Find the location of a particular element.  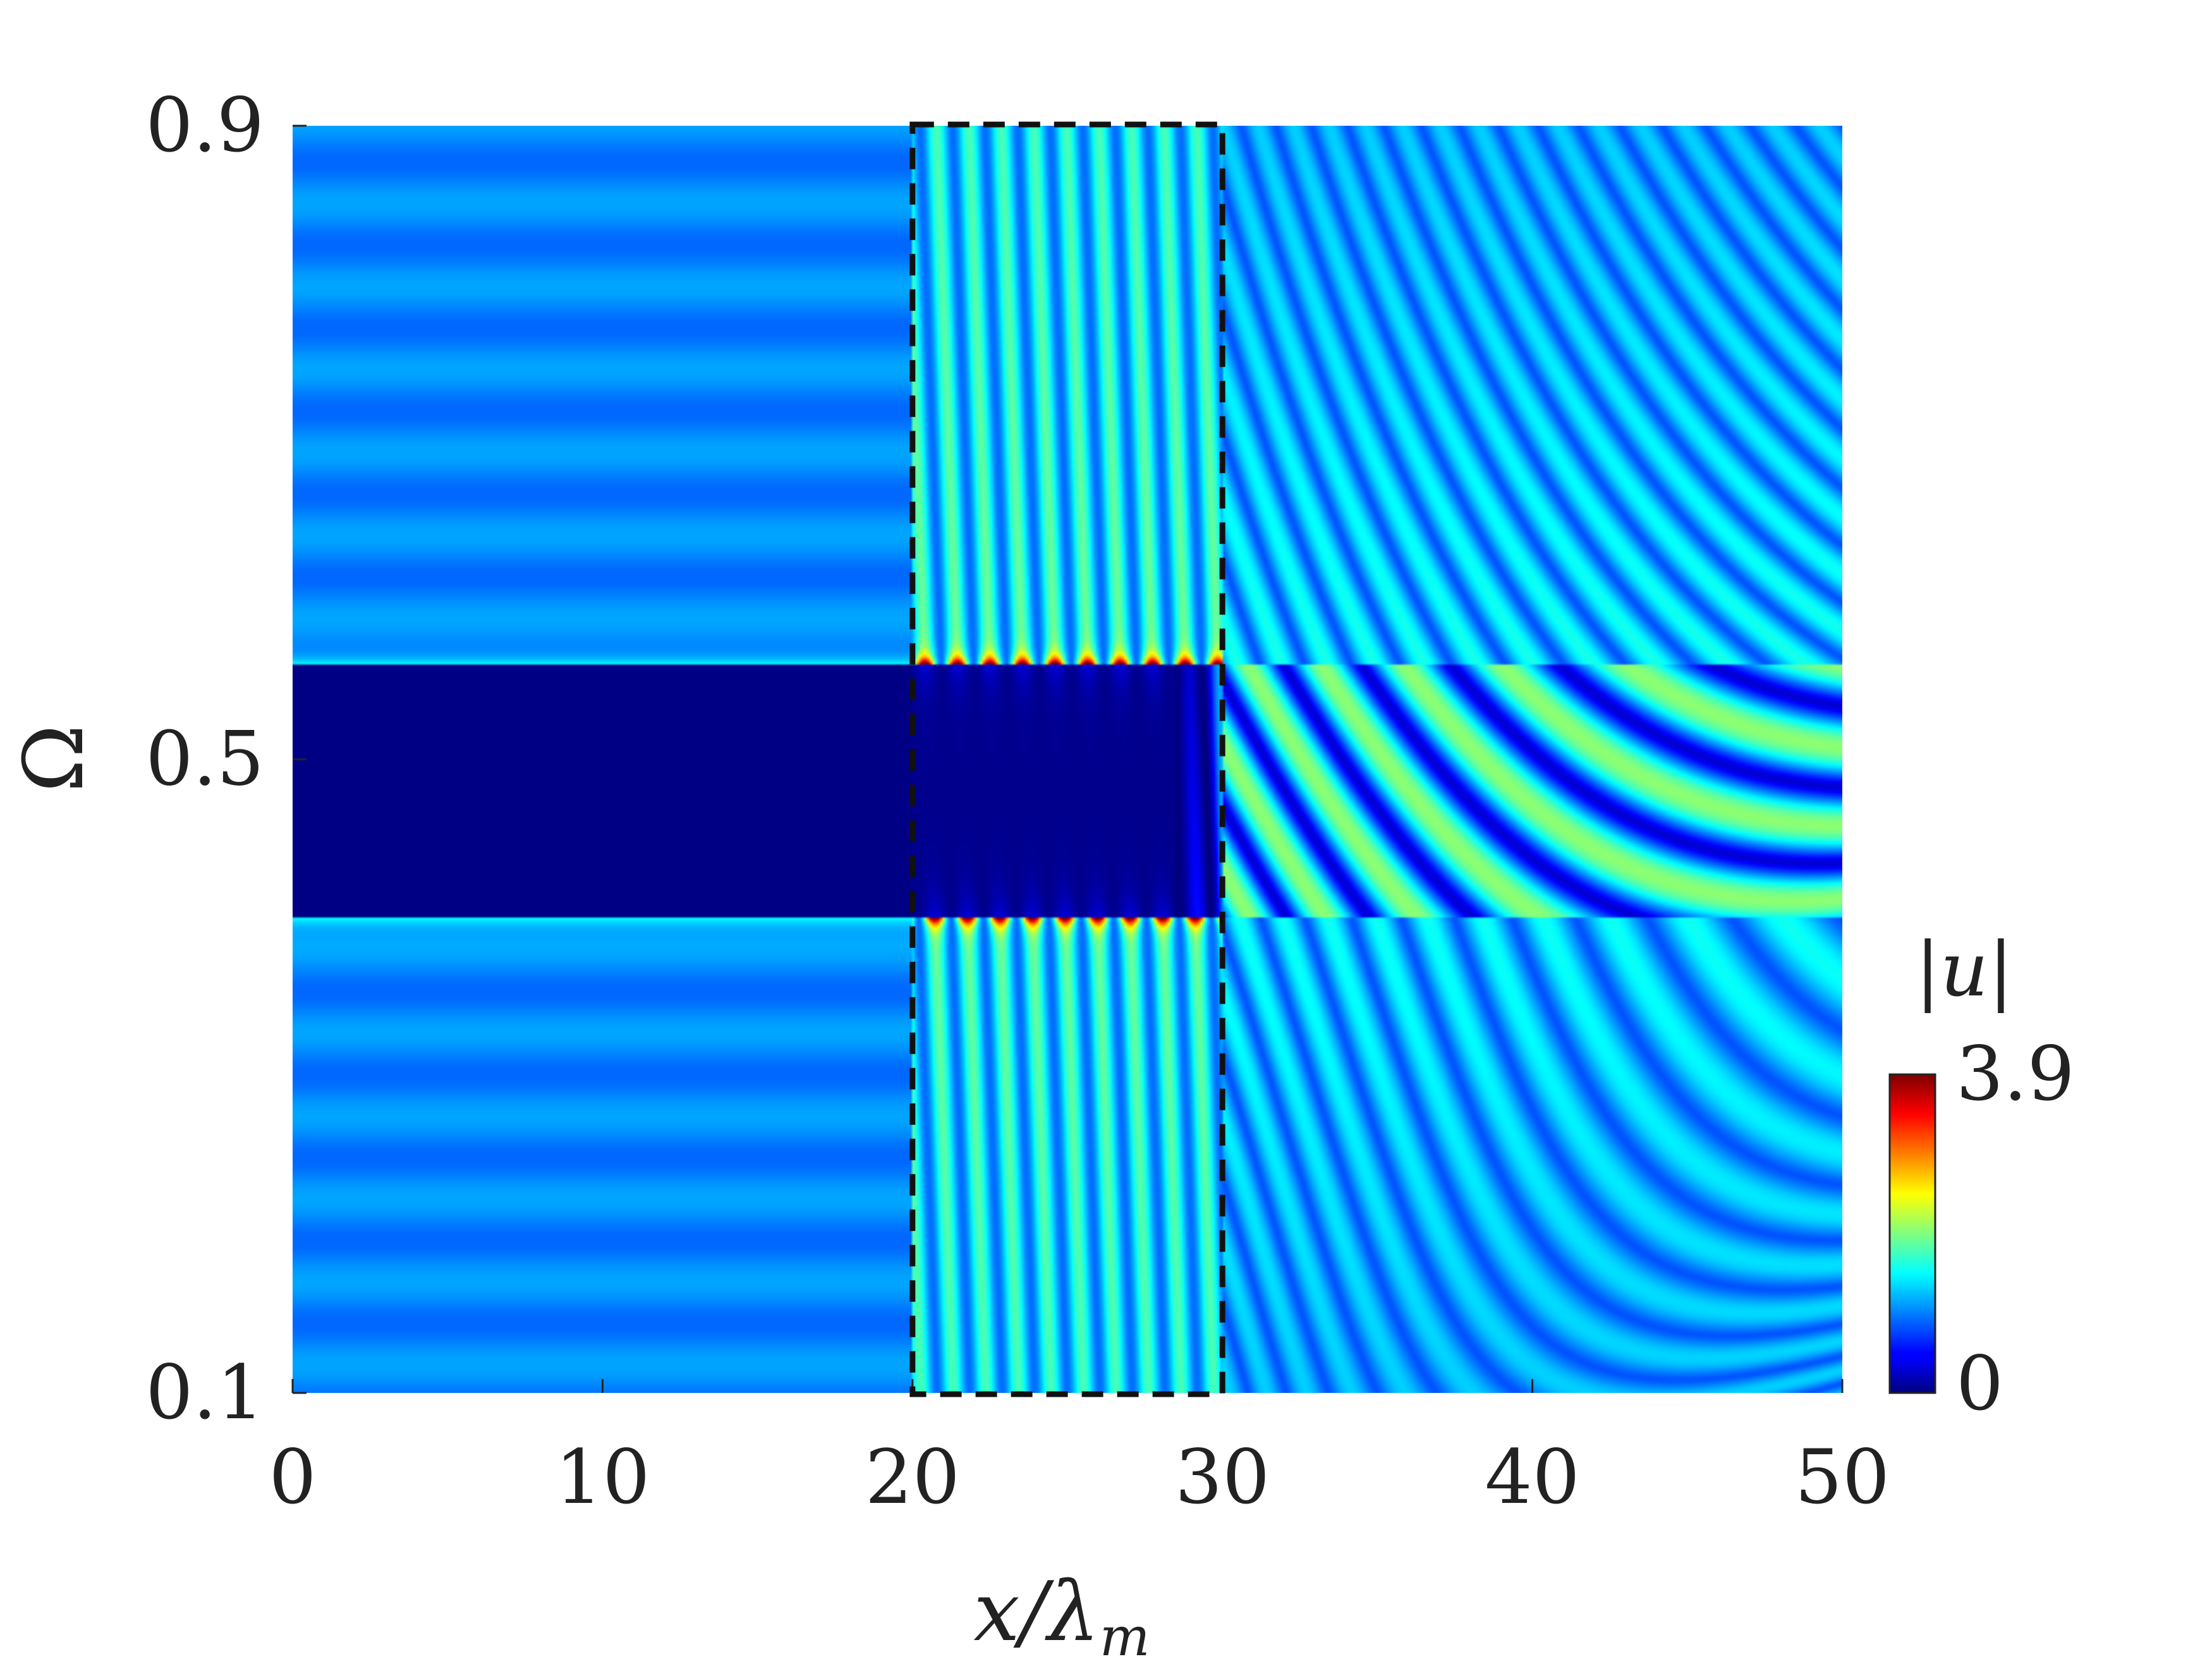

colorbar-max-label: 3.9 is located at coordinates (2015, 1073).